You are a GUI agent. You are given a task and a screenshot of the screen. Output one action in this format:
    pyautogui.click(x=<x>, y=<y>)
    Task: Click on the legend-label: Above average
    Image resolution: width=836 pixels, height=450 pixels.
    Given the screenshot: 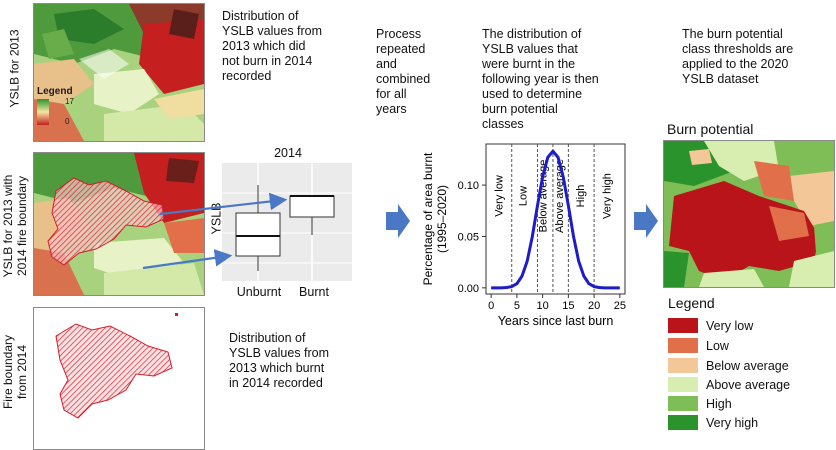 What is the action you would take?
    pyautogui.click(x=748, y=384)
    